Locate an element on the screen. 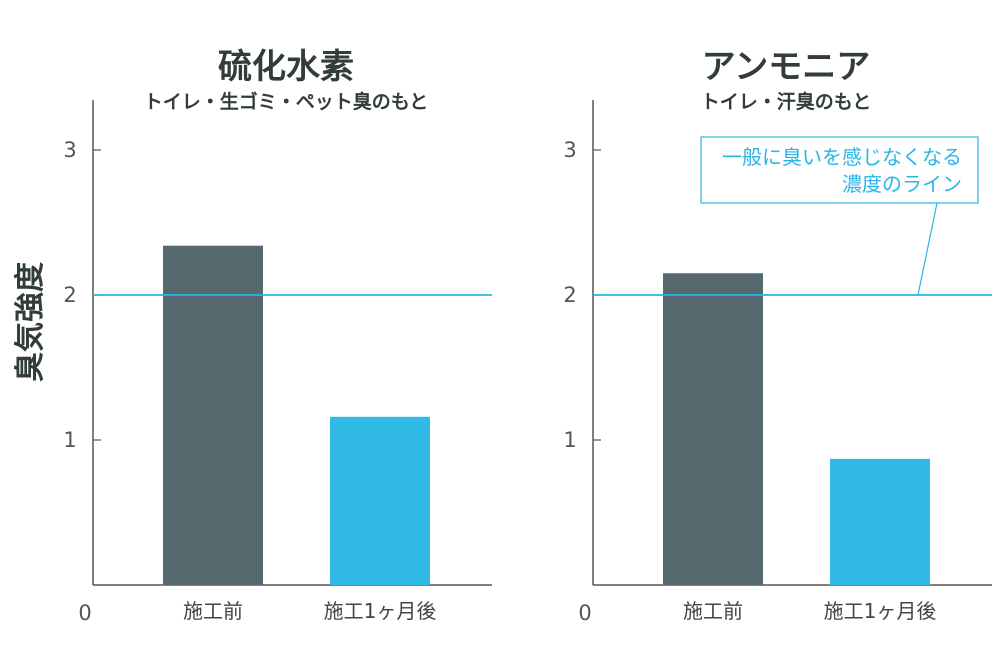  chart-subtitle: トイレ・汗臭のもと is located at coordinates (786, 101).